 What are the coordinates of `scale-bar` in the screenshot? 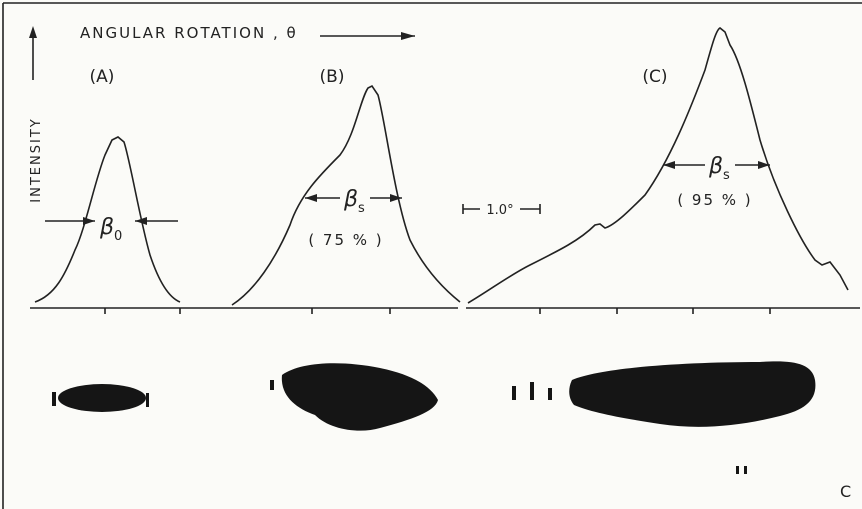 It's located at (501, 209).